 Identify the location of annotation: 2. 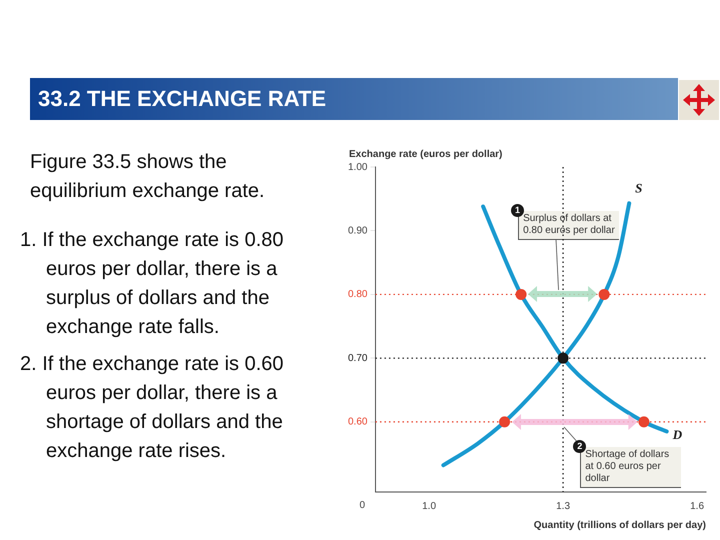
(579, 446).